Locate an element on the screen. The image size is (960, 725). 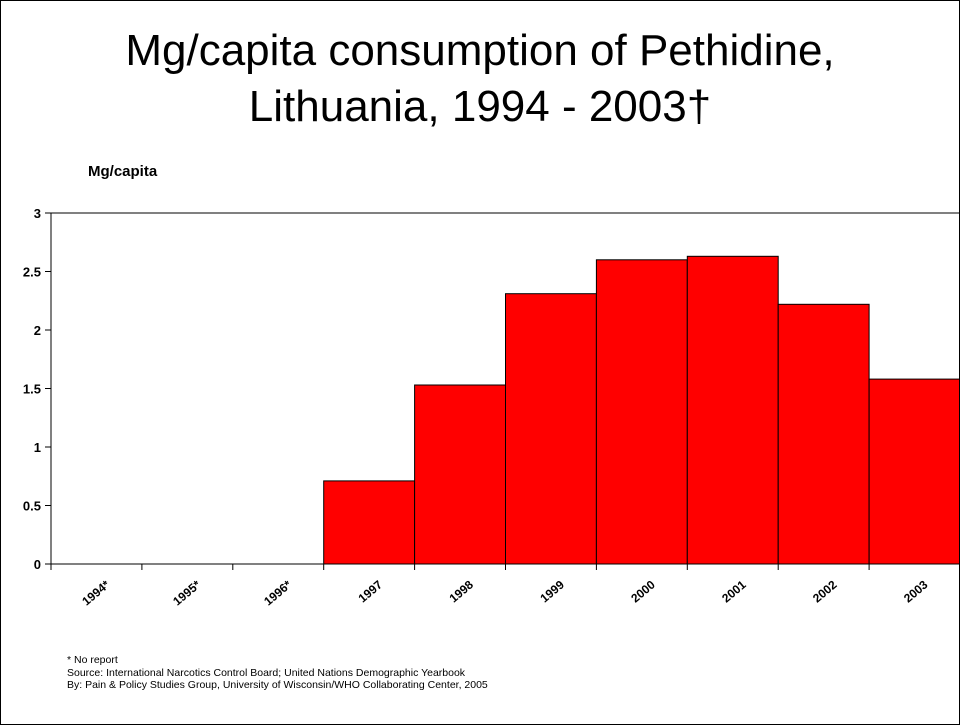
y-axis-label: Mg/capita is located at coordinates (123, 171).